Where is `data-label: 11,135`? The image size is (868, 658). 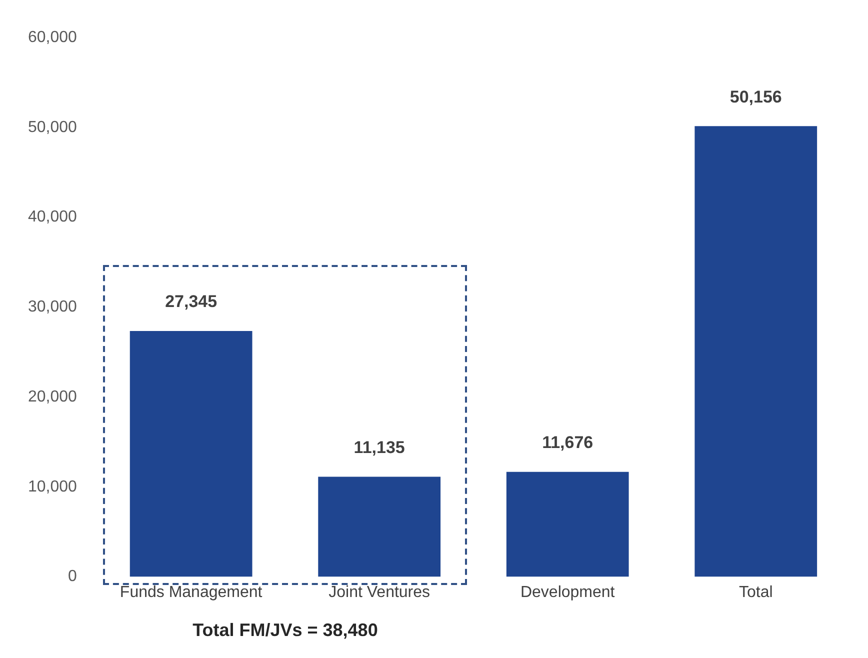
data-label: 11,135 is located at coordinates (379, 447).